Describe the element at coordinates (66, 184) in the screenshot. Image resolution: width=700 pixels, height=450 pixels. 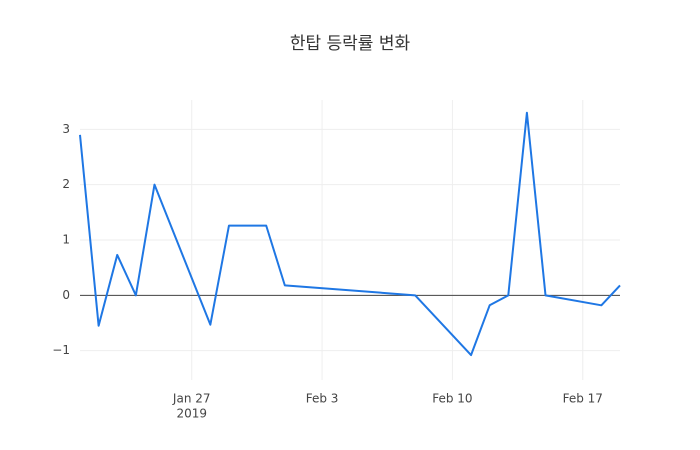
I see `y-tick-label: 2` at that location.